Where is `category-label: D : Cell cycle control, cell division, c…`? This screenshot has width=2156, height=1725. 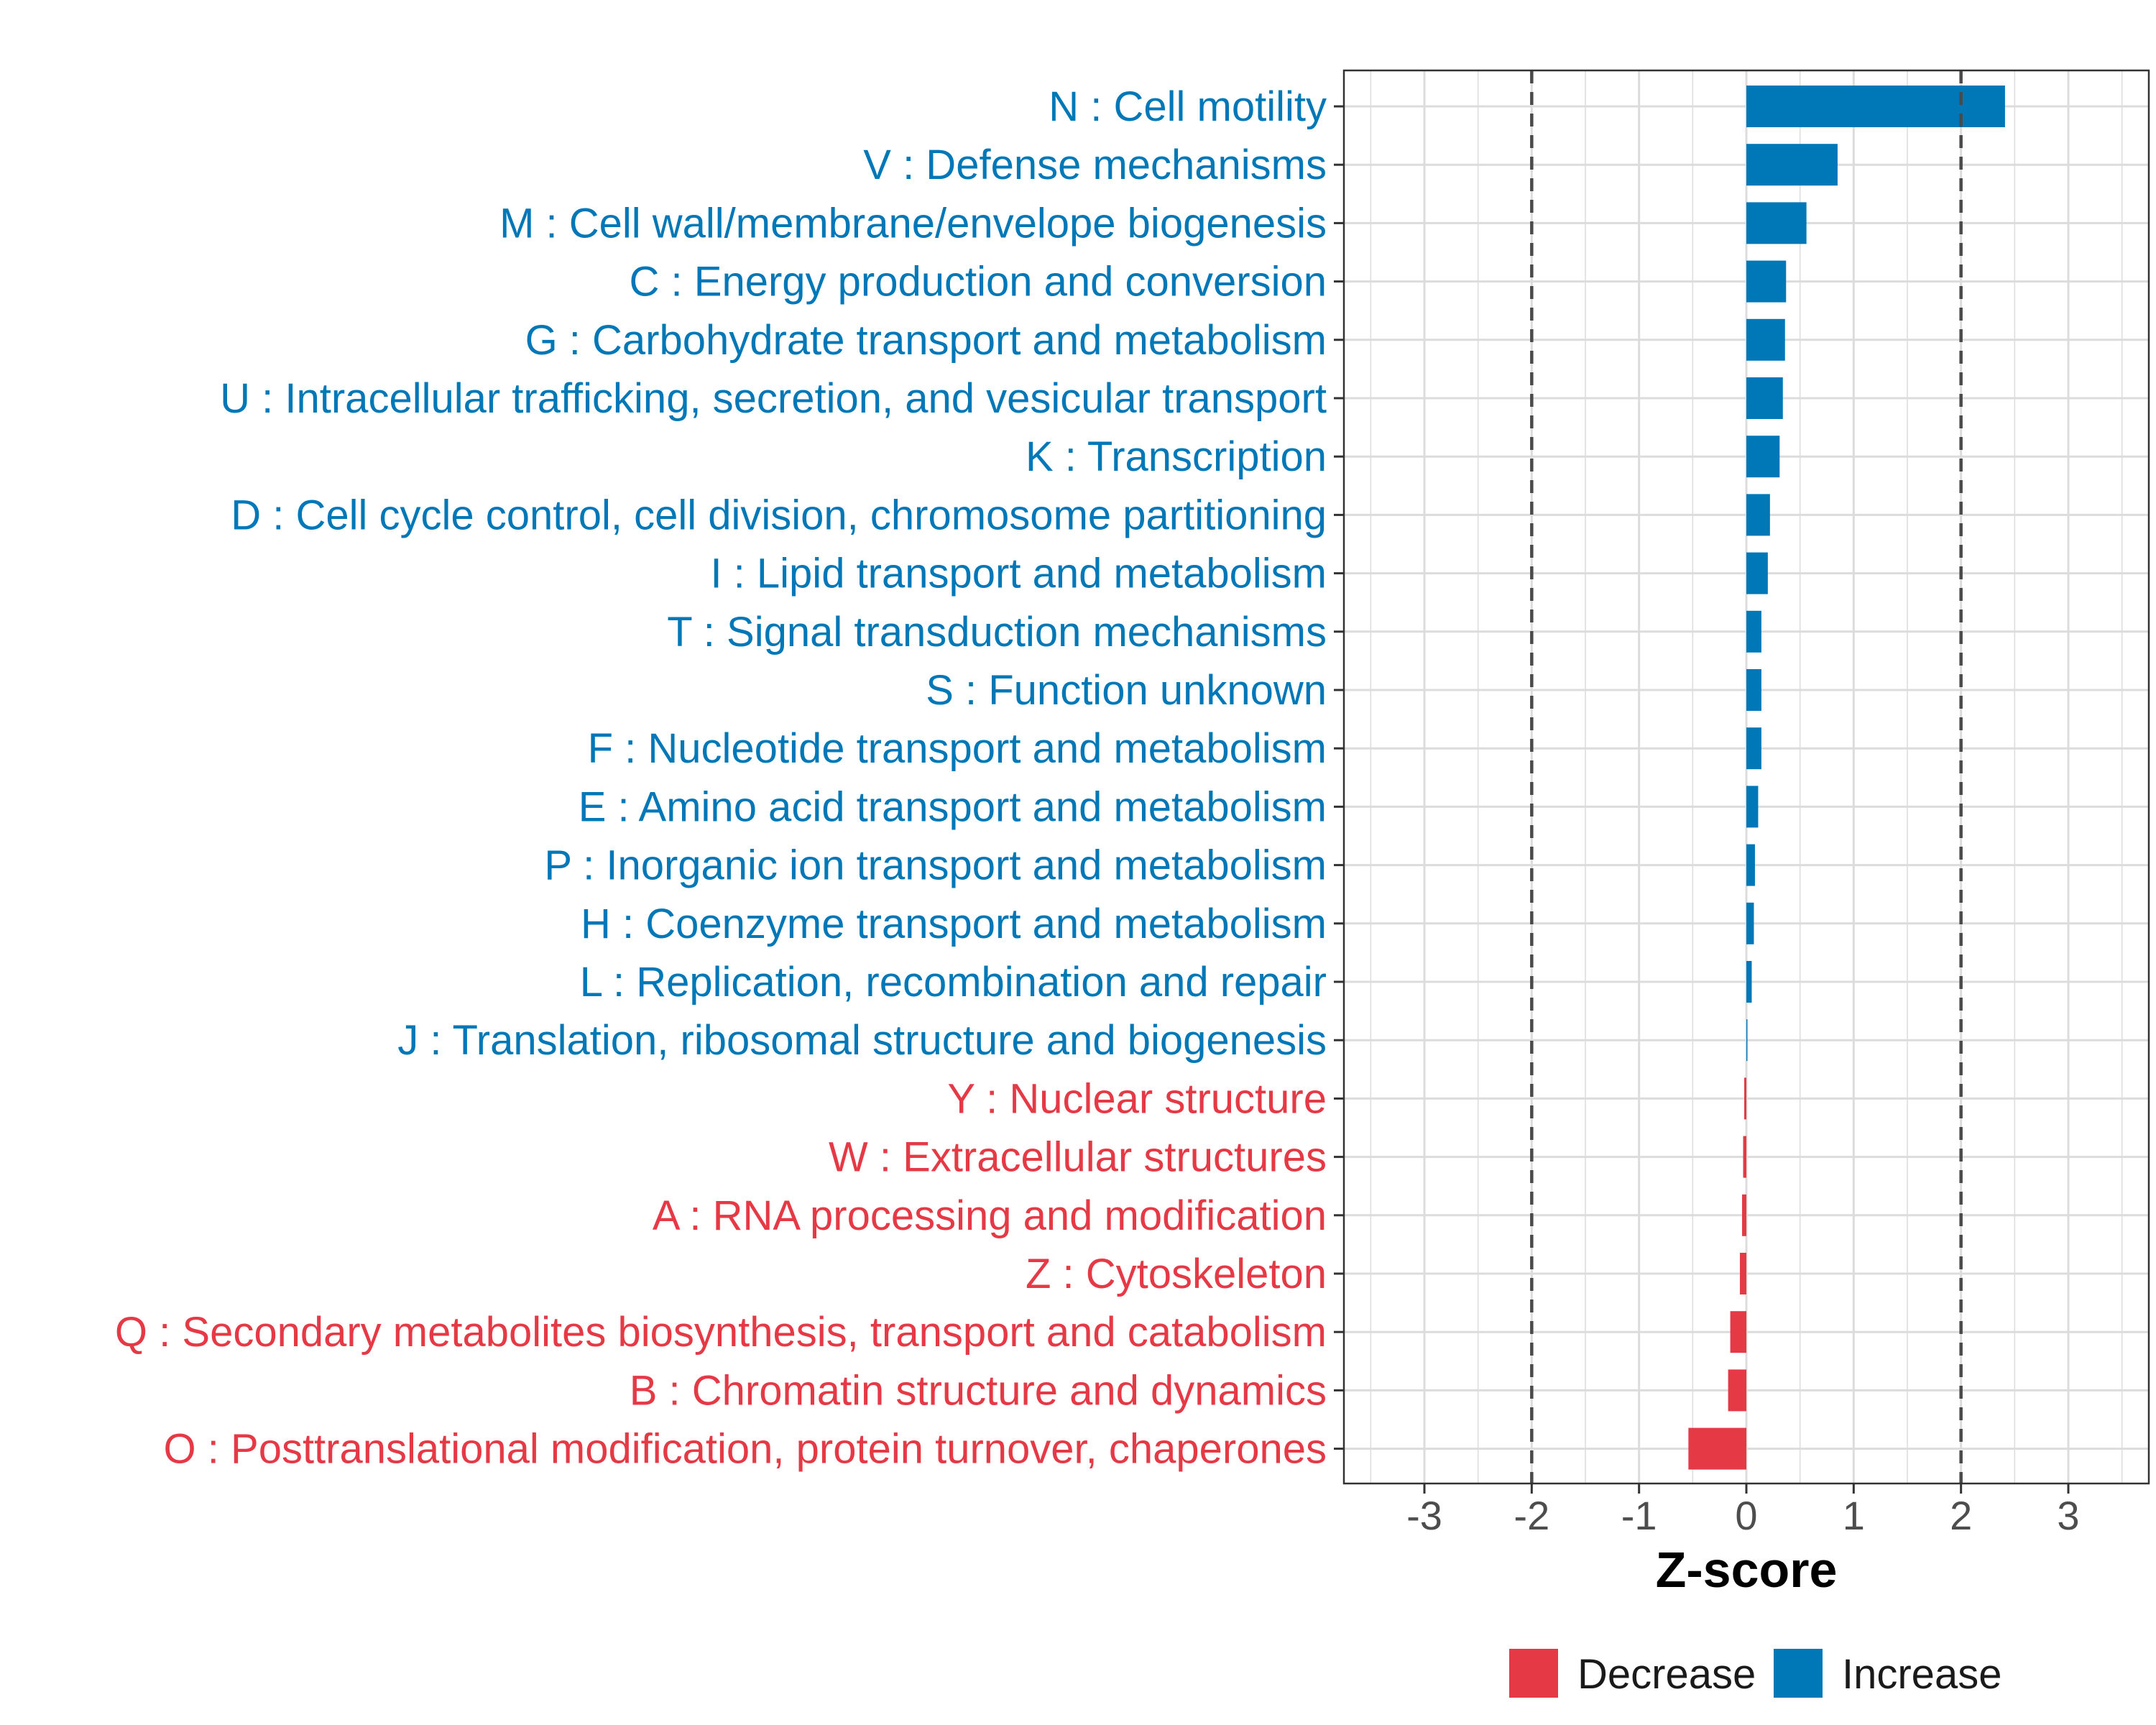 category-label: D : Cell cycle control, cell division, c… is located at coordinates (779, 515).